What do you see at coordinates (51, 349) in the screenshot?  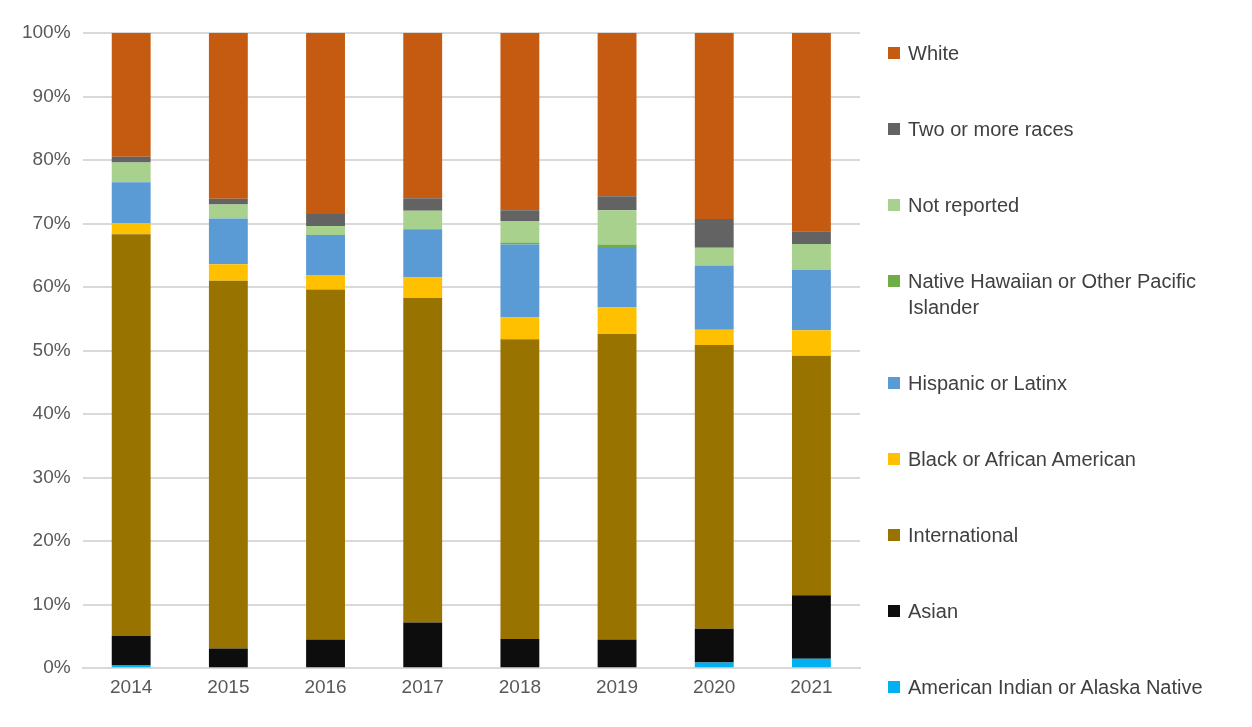 I see `y-tick-label: 50%` at bounding box center [51, 349].